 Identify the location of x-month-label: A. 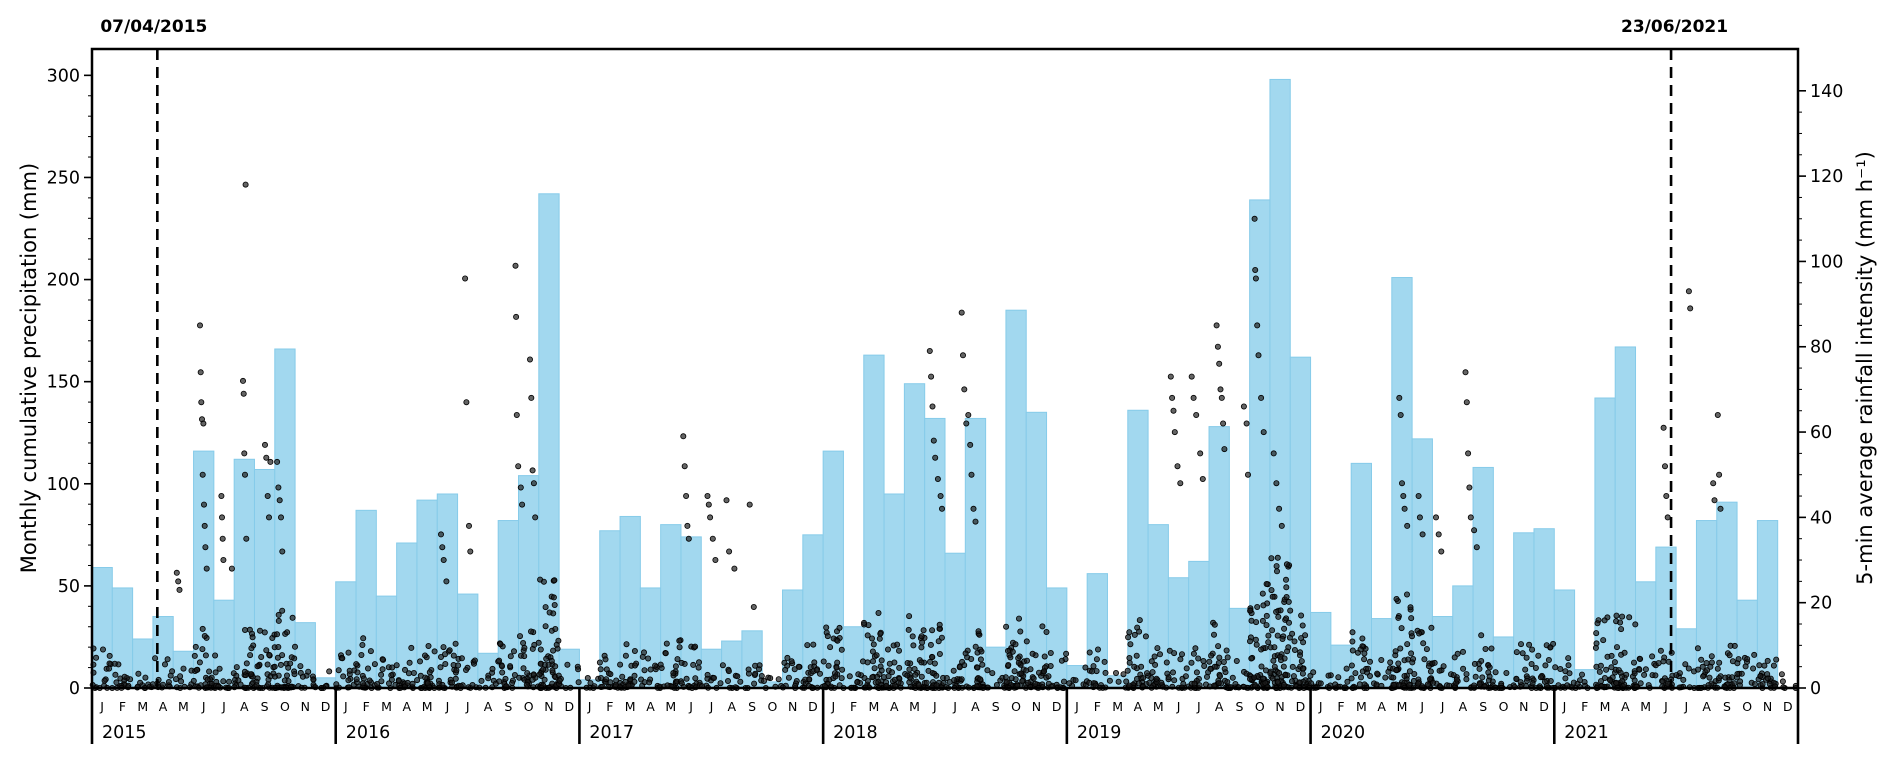
(731, 706).